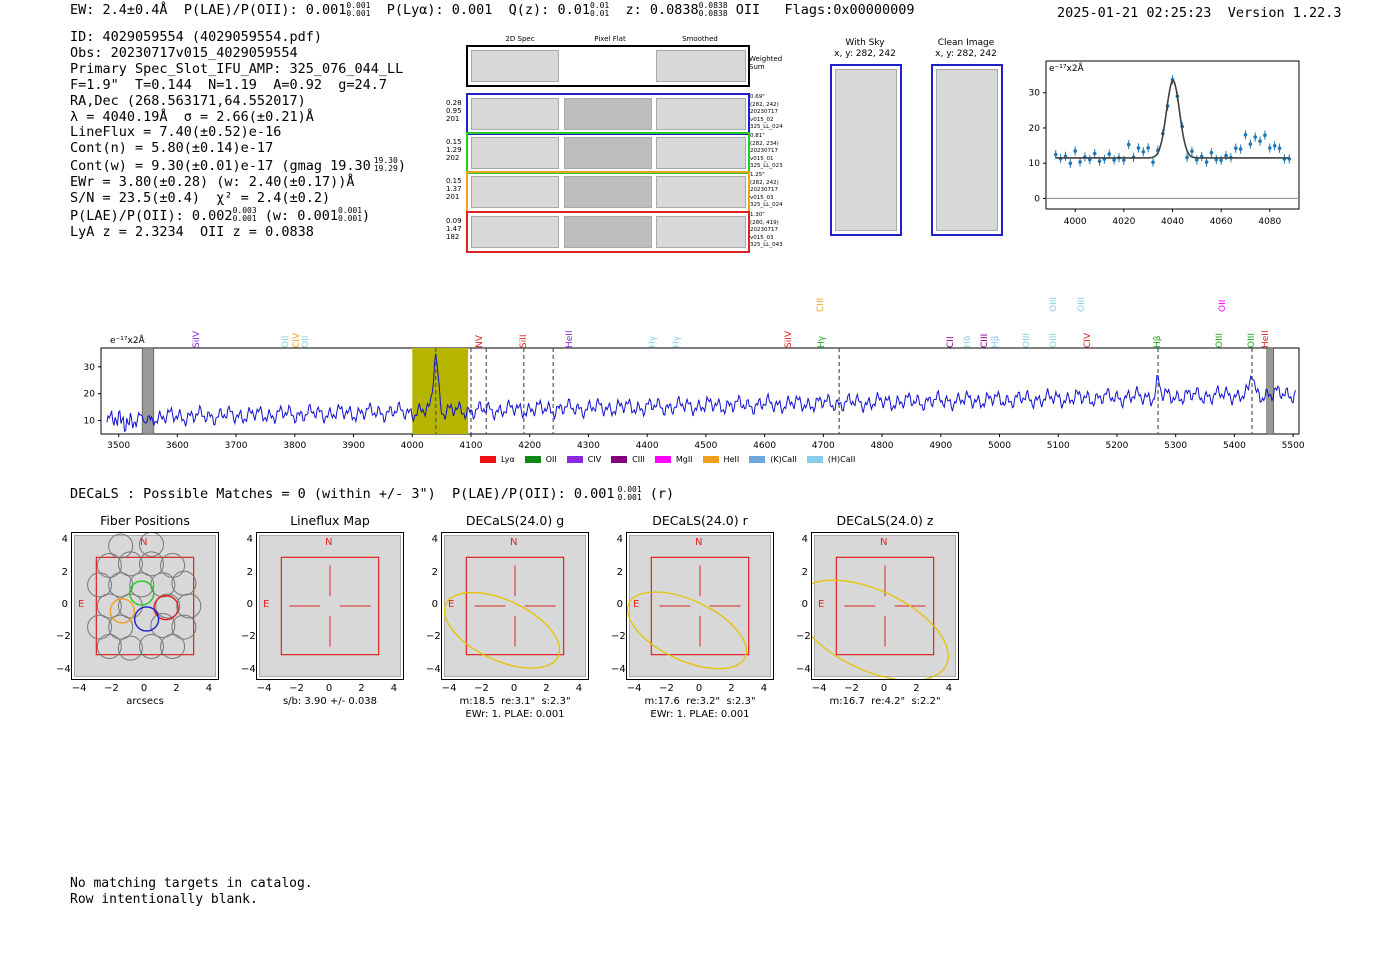  I want to click on cutout-side-text: 325_LL_024, so click(766, 205).